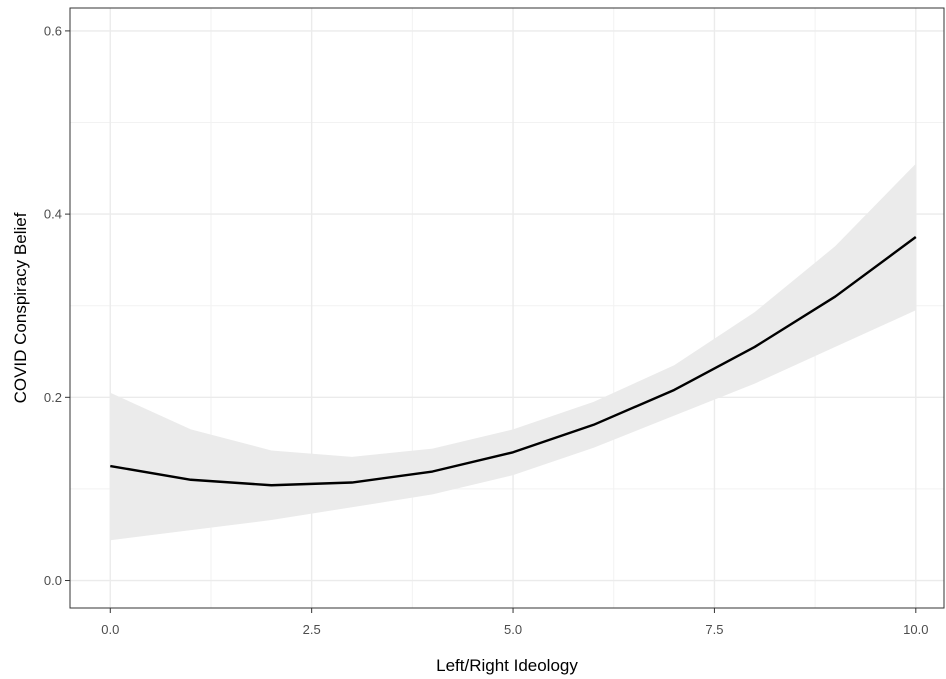 The image size is (946, 679). What do you see at coordinates (915, 629) in the screenshot?
I see `x-tick-label: 10.0` at bounding box center [915, 629].